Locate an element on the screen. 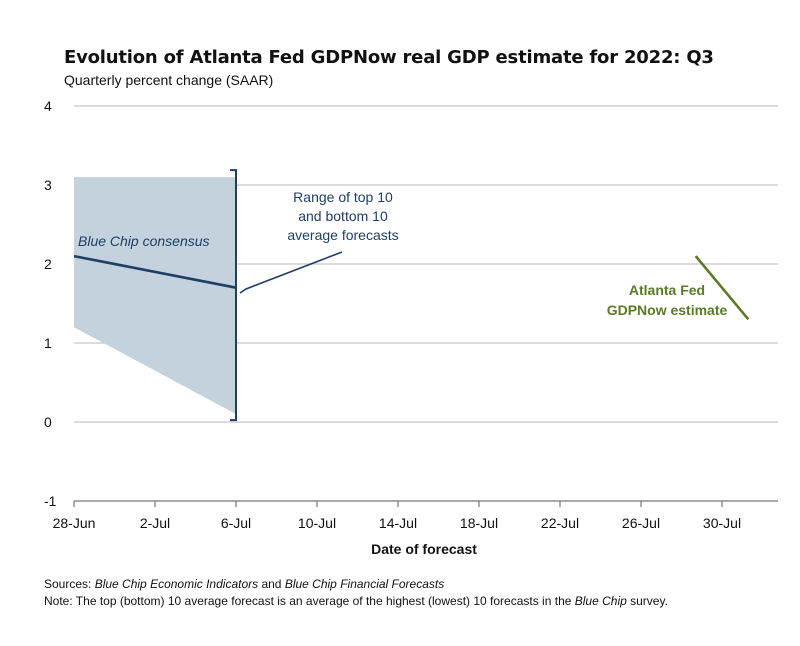 This screenshot has width=800, height=646. annotation-gdpnow-line-0: Atlanta Fed is located at coordinates (667, 290).